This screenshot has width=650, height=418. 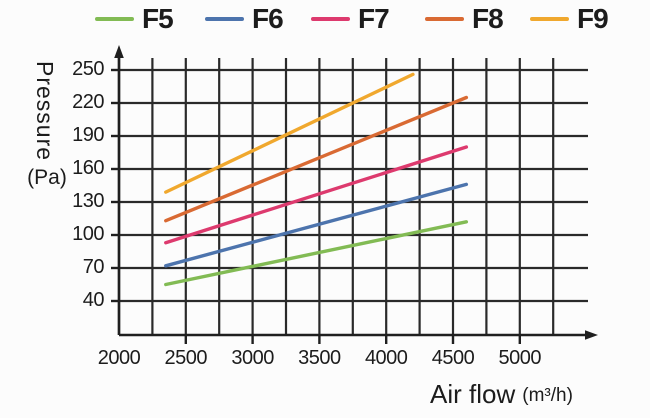 I want to click on legend-item-f5: F5, so click(x=134, y=18).